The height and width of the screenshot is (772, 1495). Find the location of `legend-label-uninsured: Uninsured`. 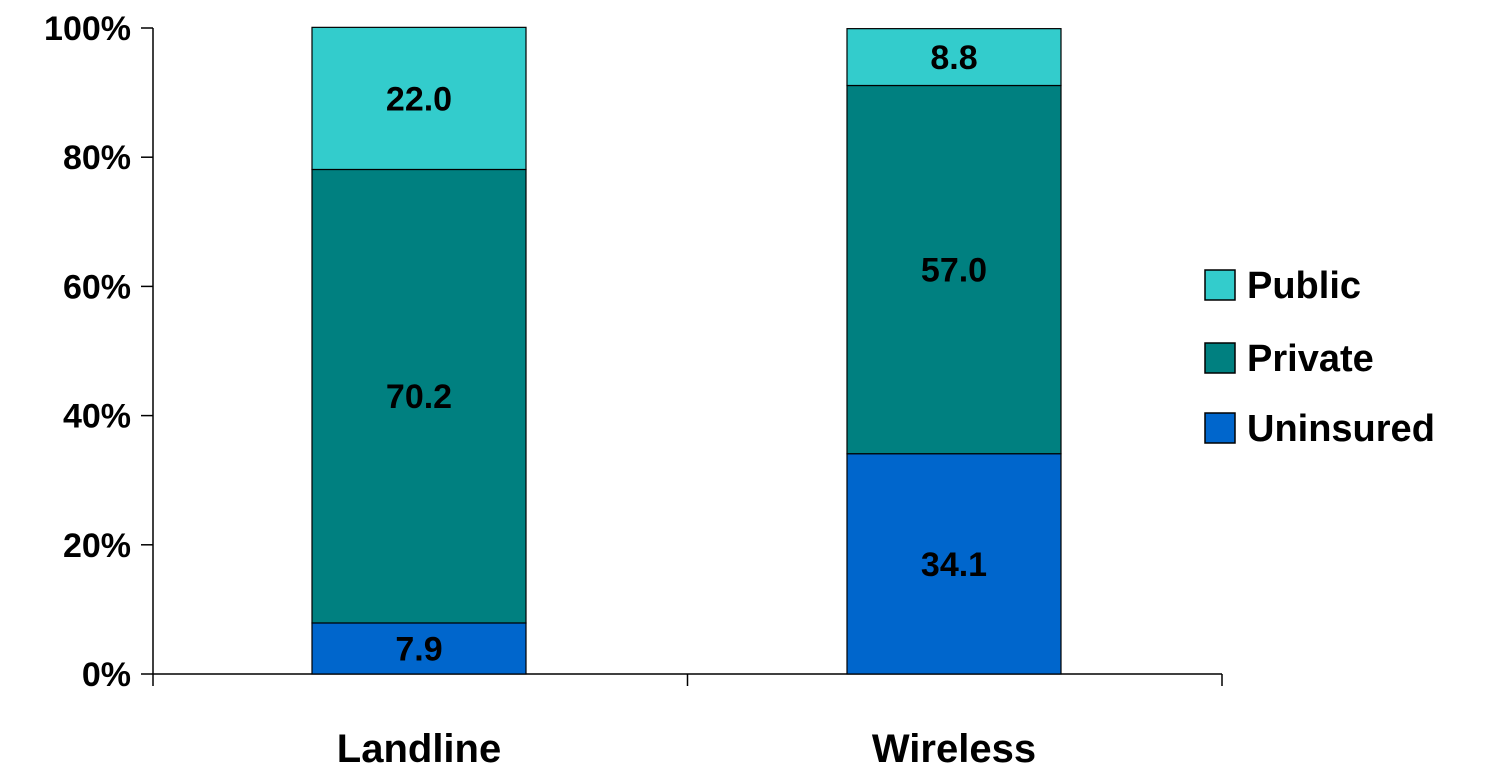

legend-label-uninsured: Uninsured is located at coordinates (1341, 429).